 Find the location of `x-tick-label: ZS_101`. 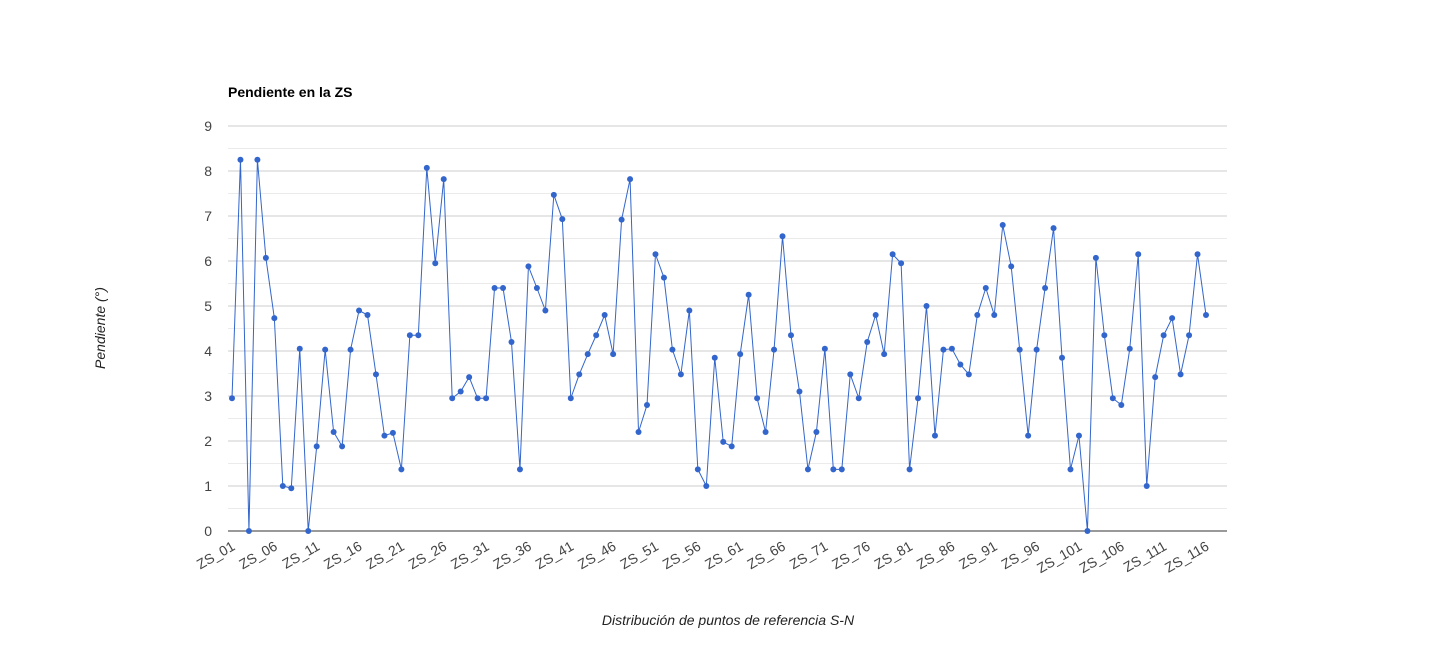

x-tick-label: ZS_101 is located at coordinates (1059, 557).